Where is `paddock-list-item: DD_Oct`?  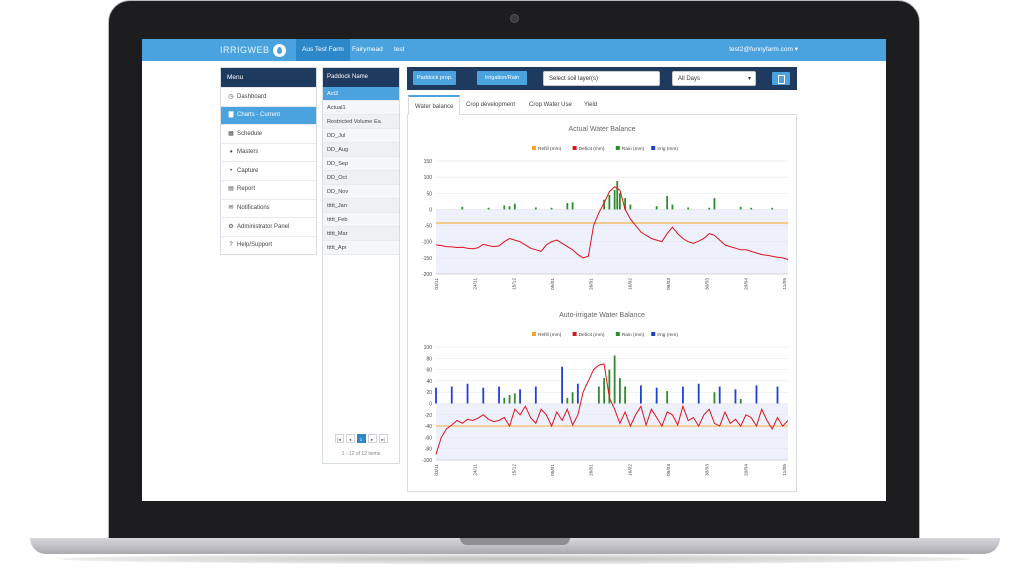
paddock-list-item: DD_Oct is located at coordinates (361, 178).